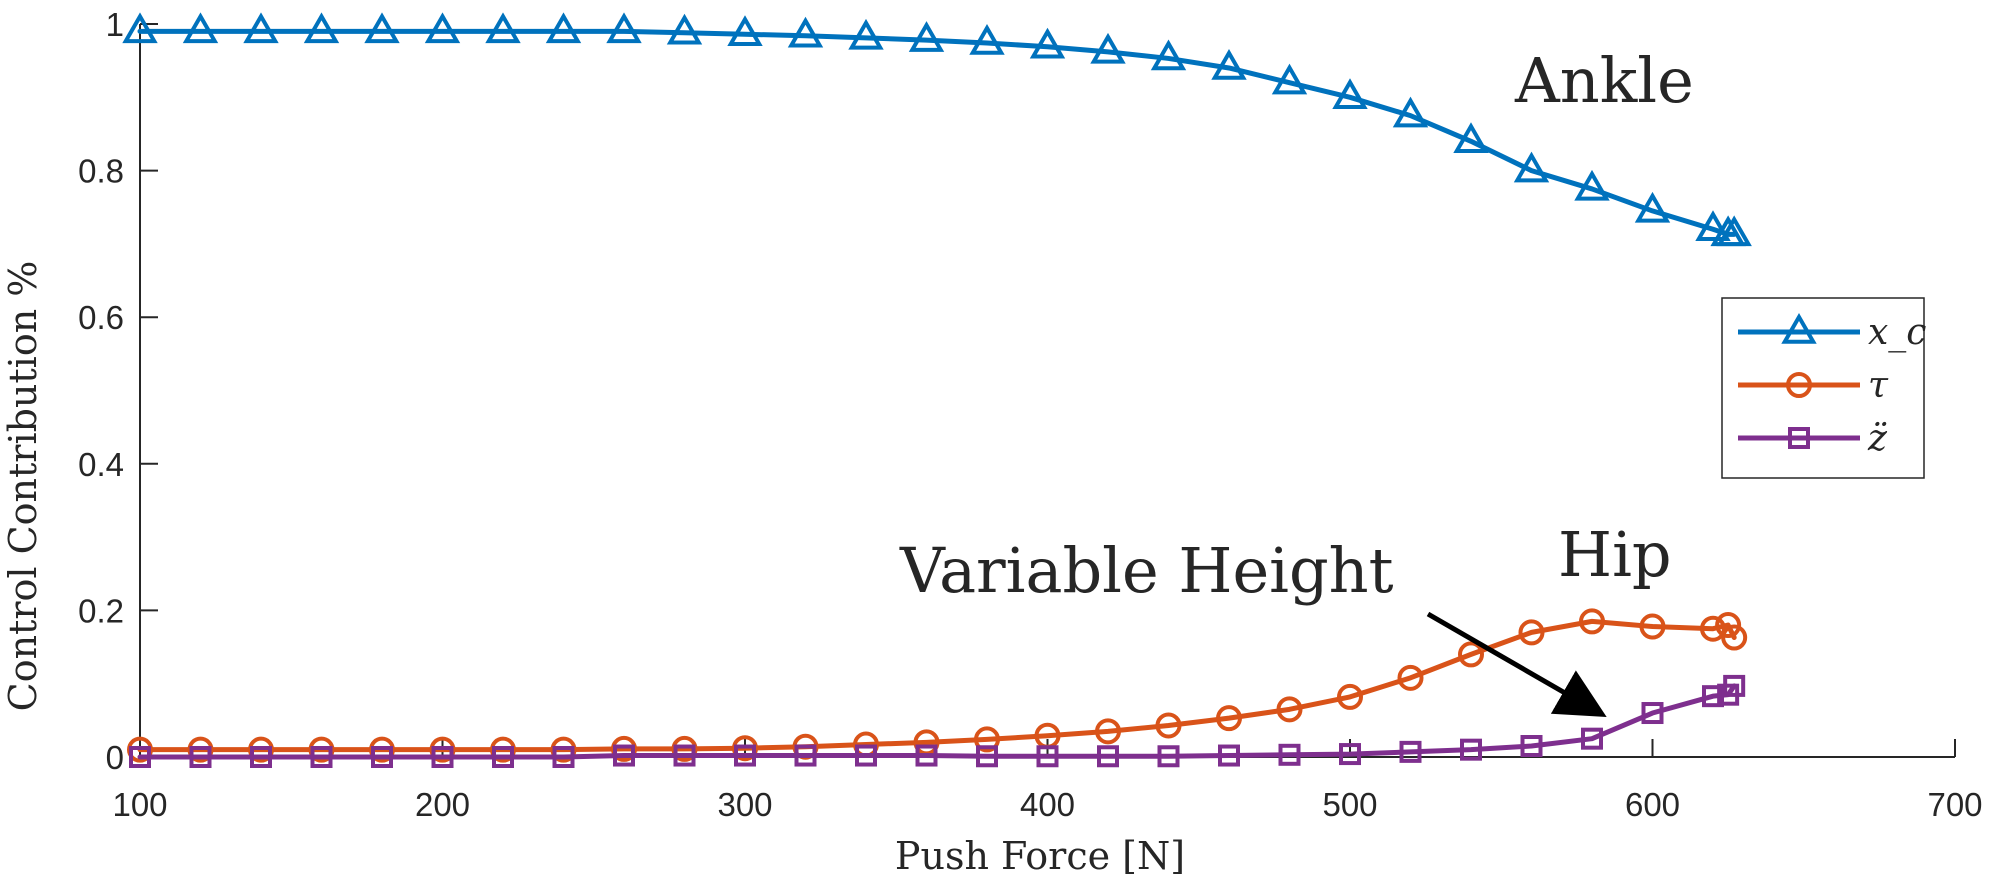  What do you see at coordinates (1047, 781) in the screenshot?
I see `x-axis-ticks: 100 200 300 400 500 600 700` at bounding box center [1047, 781].